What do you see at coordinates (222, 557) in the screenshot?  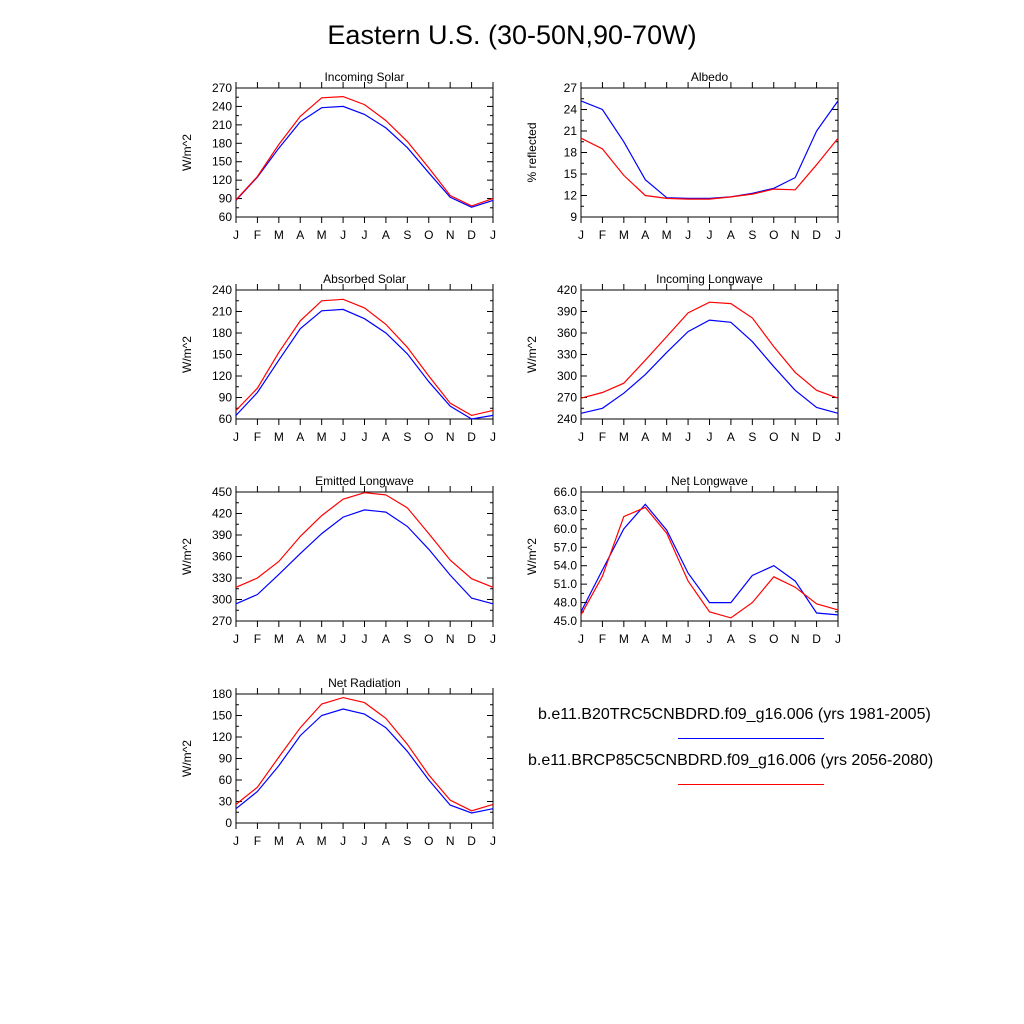 I see `y-tick-label: 360` at bounding box center [222, 557].